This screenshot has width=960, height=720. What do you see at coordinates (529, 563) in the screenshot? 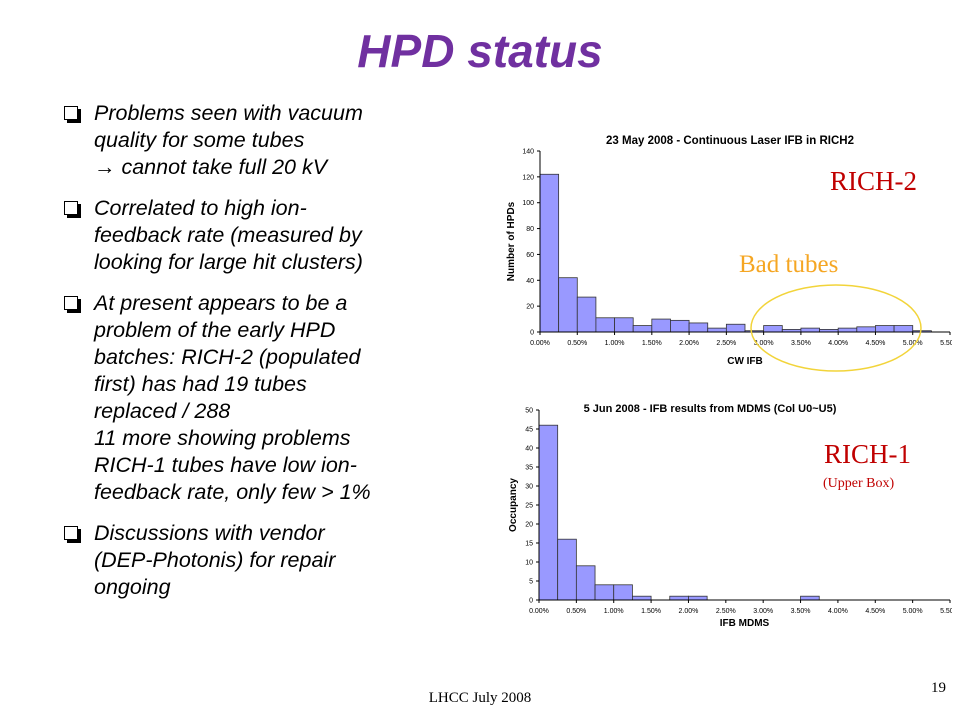
I see `y-tick-label: 10` at bounding box center [529, 563].